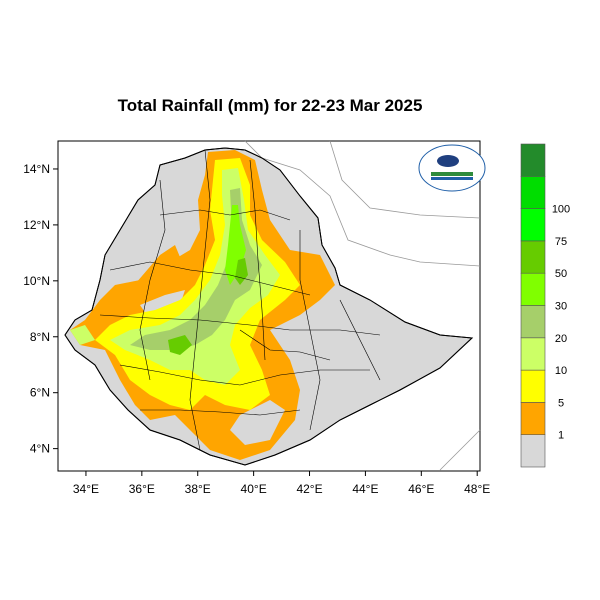  I want to click on colorbar-label: 30, so click(561, 307).